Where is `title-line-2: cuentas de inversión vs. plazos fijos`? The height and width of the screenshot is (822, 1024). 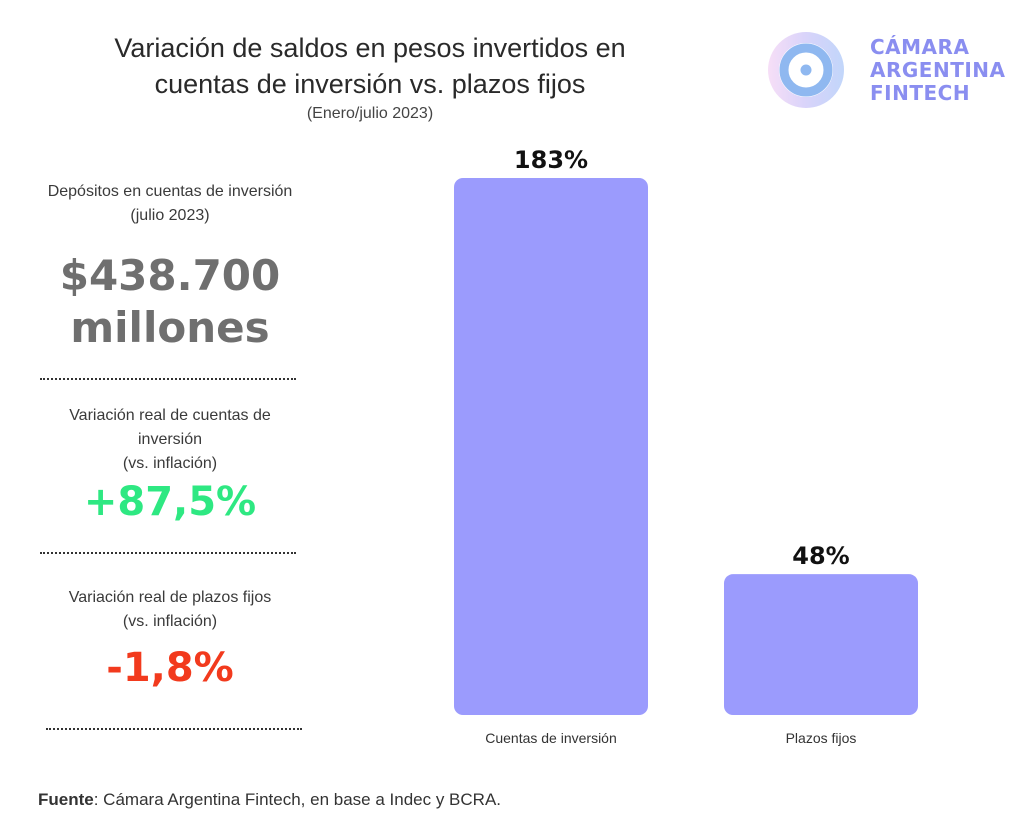
title-line-2: cuentas de inversión vs. plazos fijos is located at coordinates (370, 84).